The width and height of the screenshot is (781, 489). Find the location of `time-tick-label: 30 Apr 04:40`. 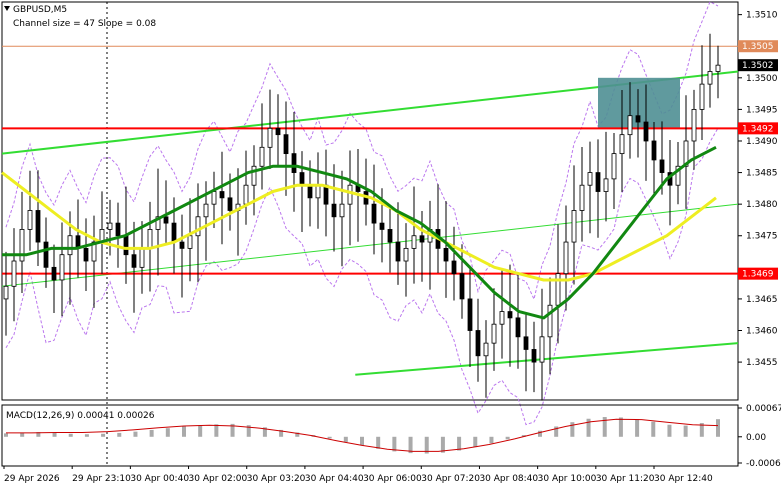

time-tick-label: 30 Apr 04:40 is located at coordinates (334, 479).